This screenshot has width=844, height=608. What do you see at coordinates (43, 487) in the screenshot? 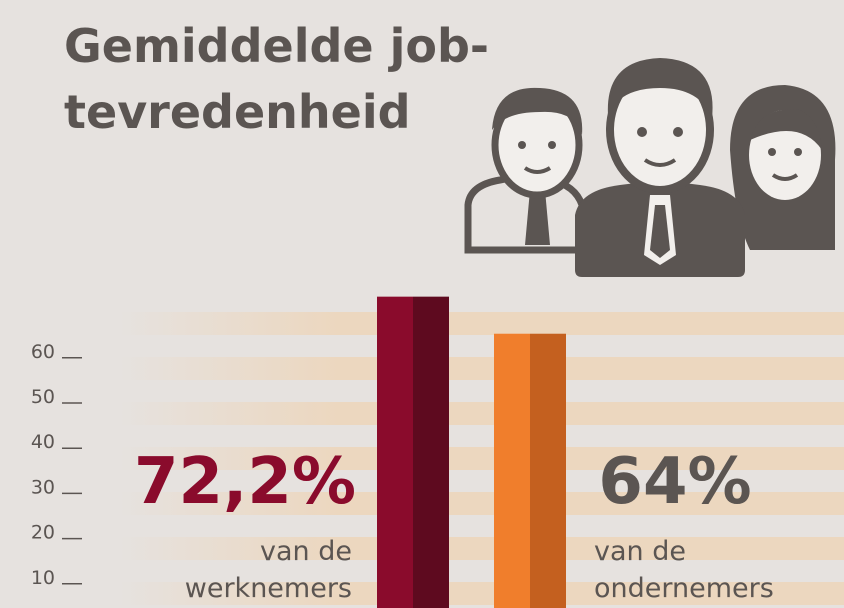
I see `y-tick-label: 30` at bounding box center [43, 487].